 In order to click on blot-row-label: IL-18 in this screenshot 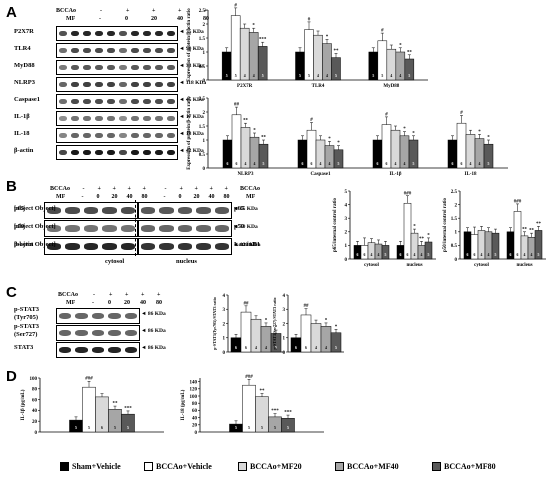, I will do `click(22, 133)`.